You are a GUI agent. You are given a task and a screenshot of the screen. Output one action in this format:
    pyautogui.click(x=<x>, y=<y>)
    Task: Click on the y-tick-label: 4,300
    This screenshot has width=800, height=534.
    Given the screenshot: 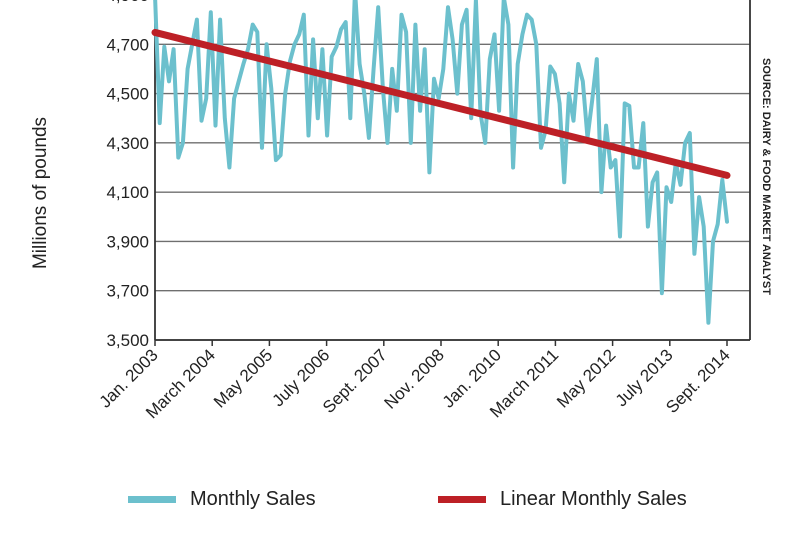 What is the action you would take?
    pyautogui.click(x=127, y=143)
    